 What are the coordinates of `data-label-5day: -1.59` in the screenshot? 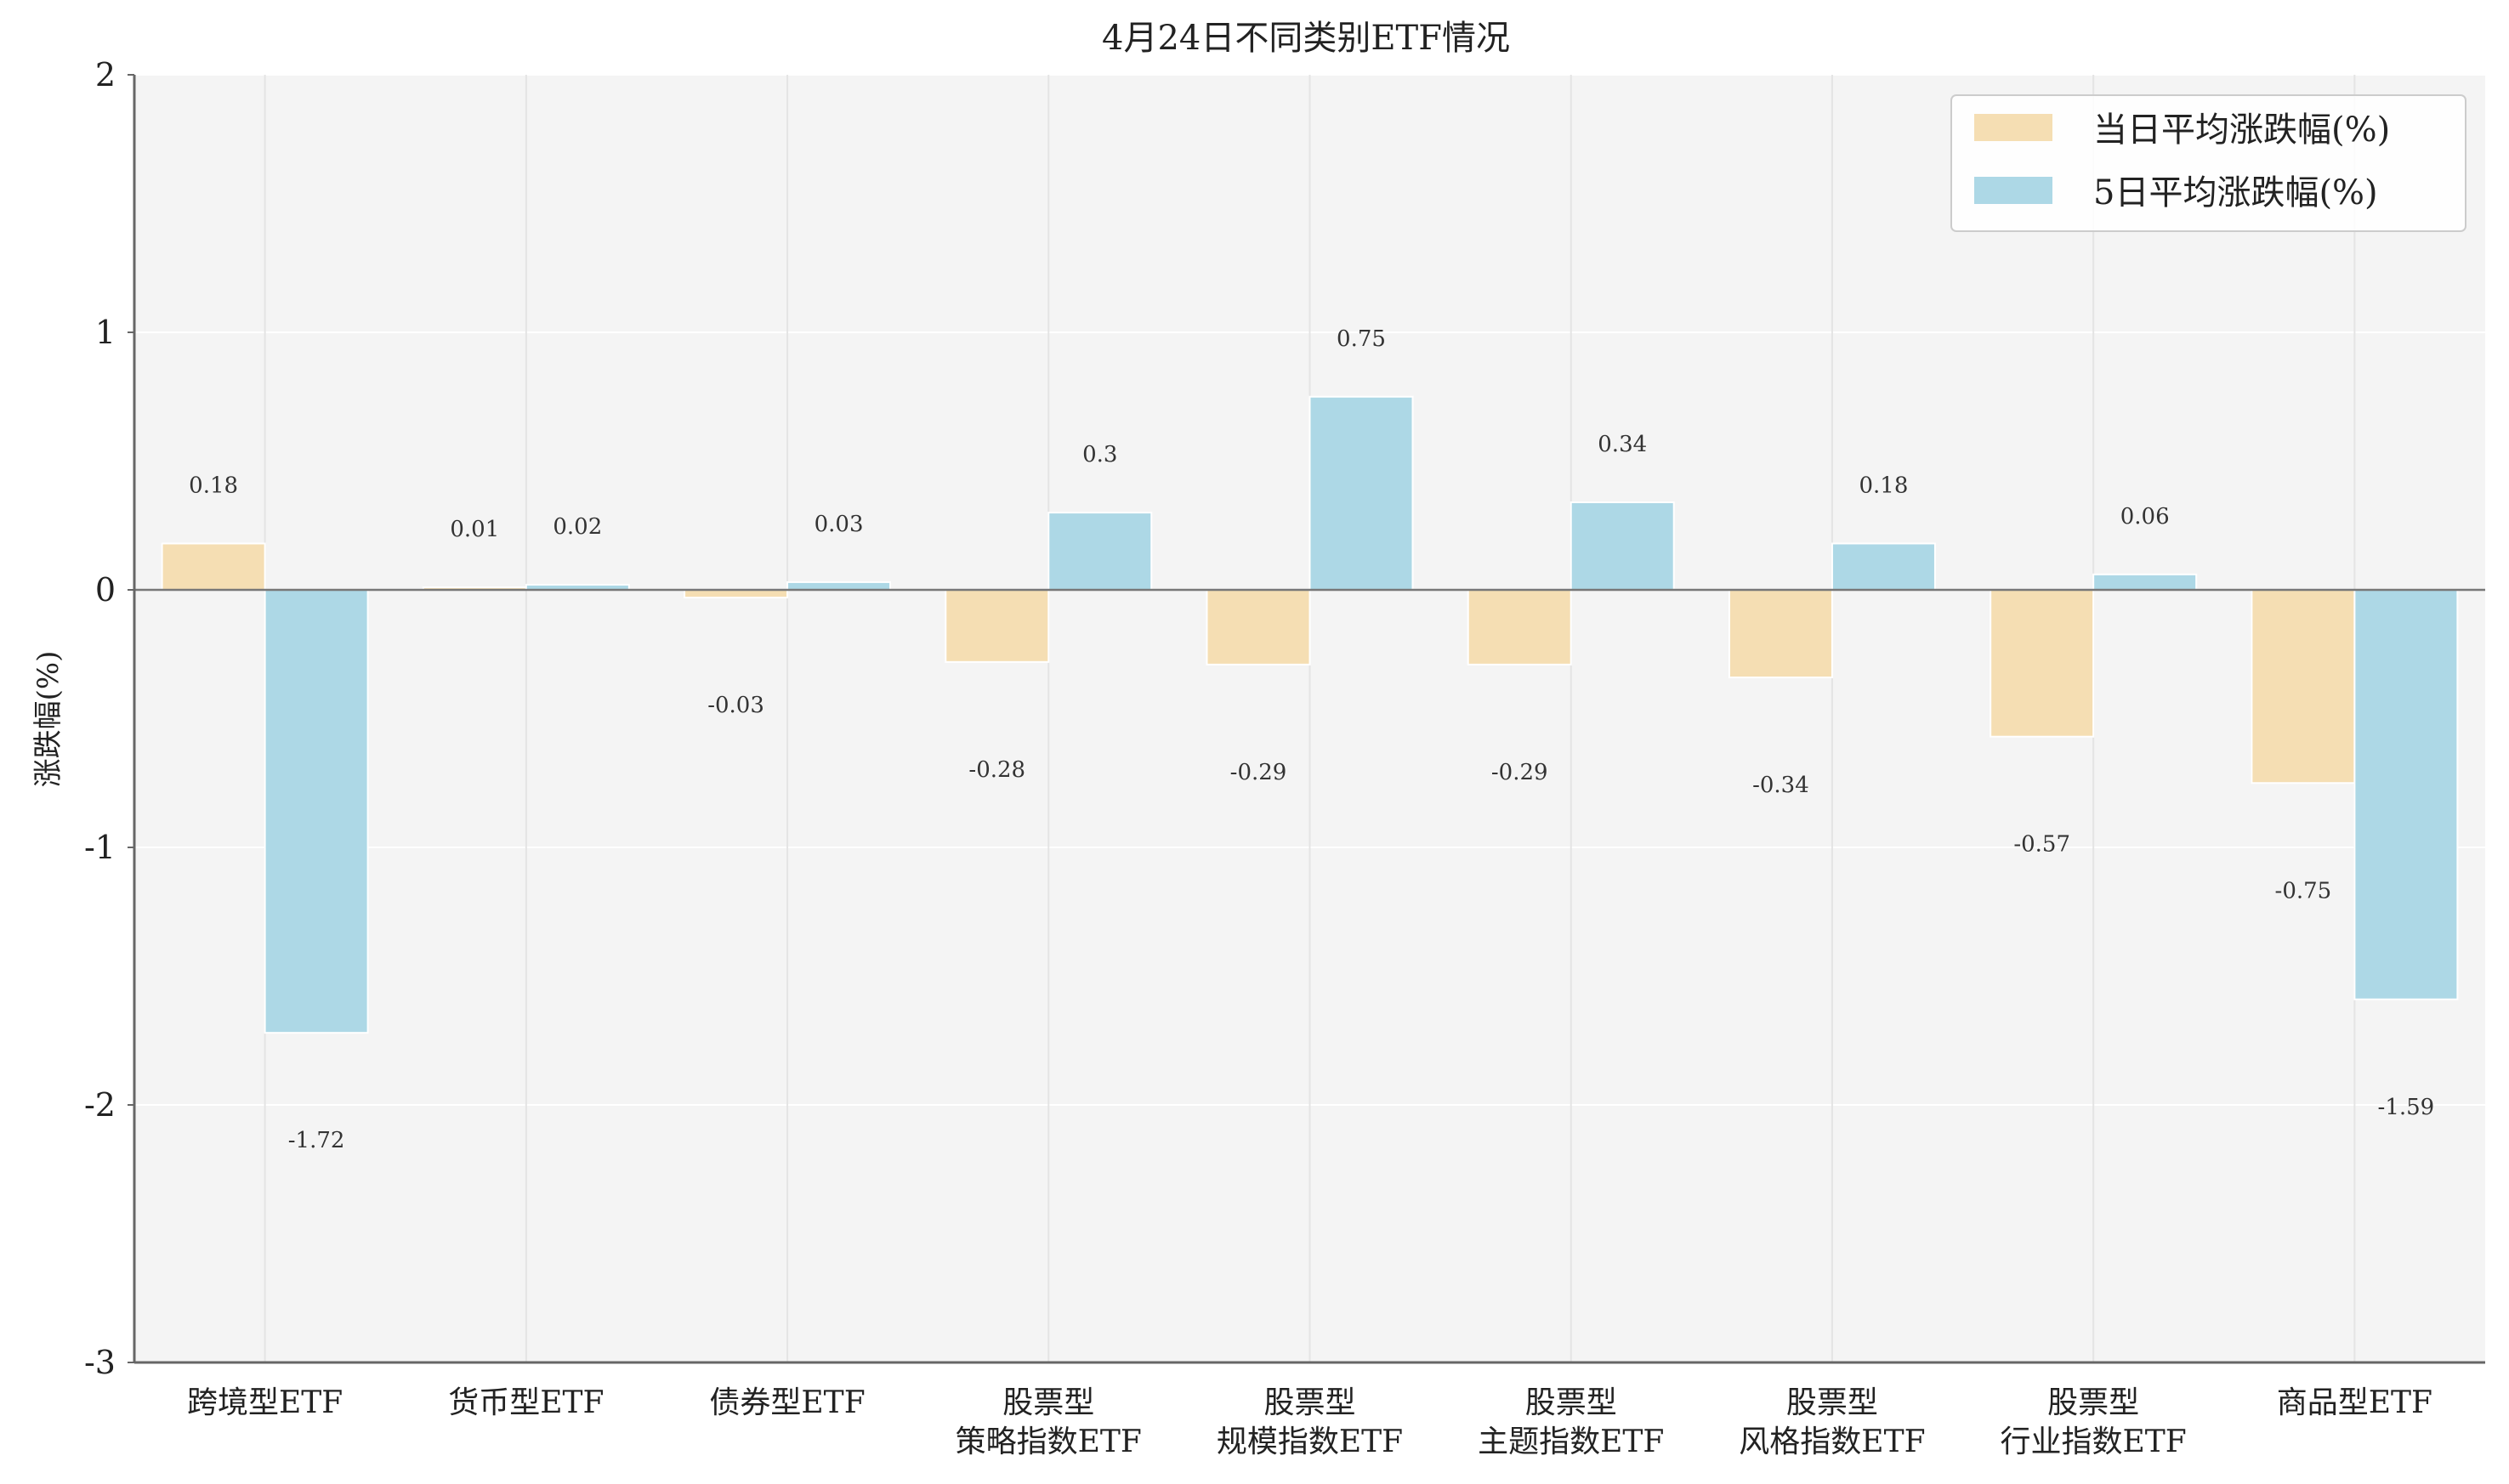 It's located at (2406, 1107).